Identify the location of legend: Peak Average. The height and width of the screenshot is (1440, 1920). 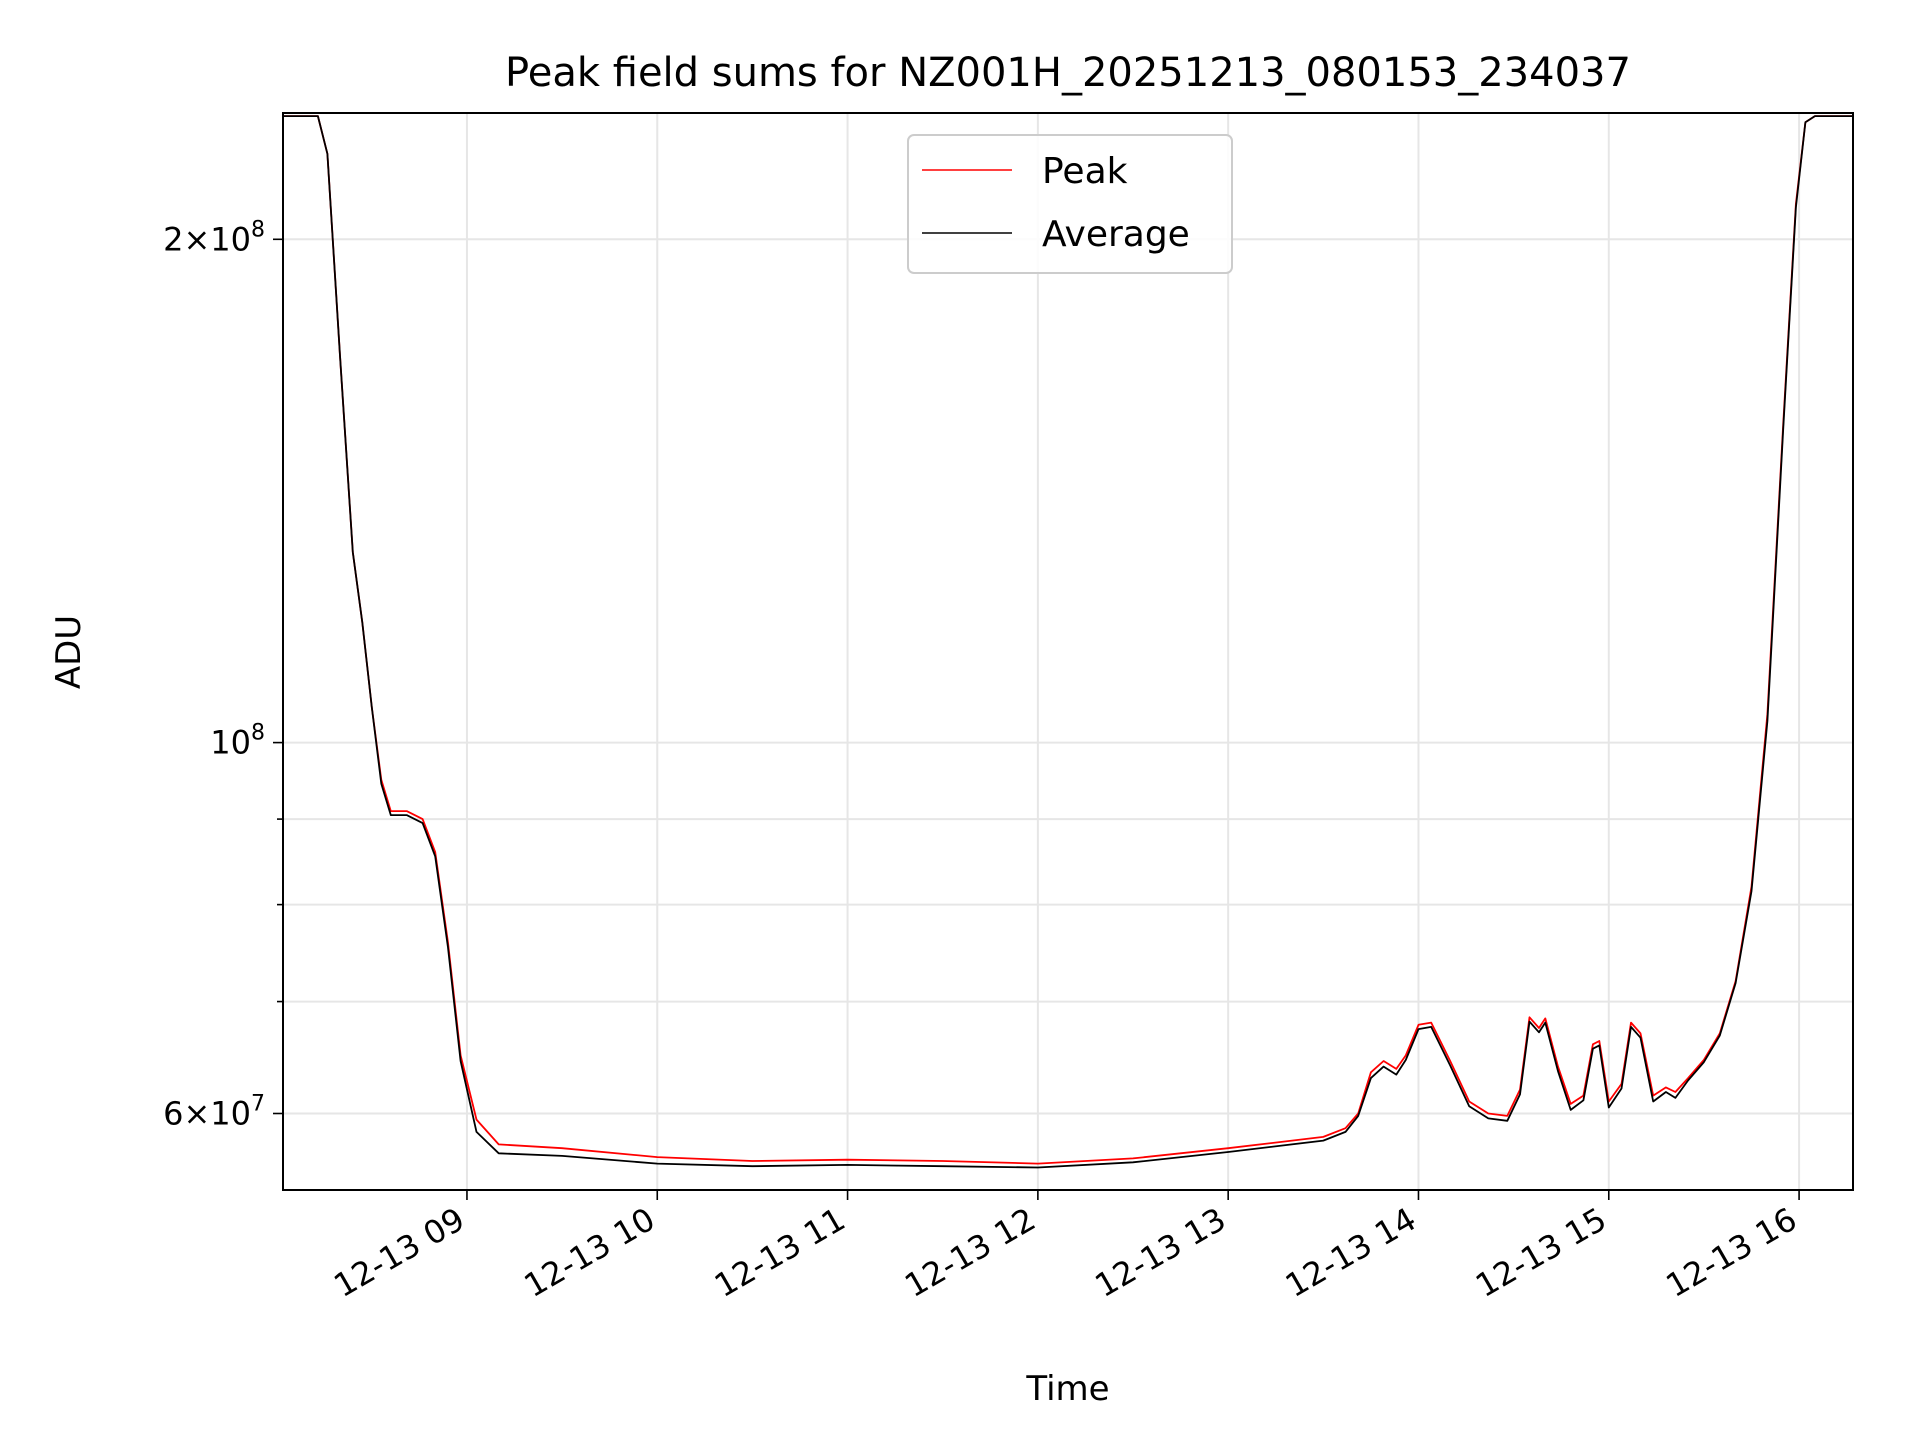
(1070, 204).